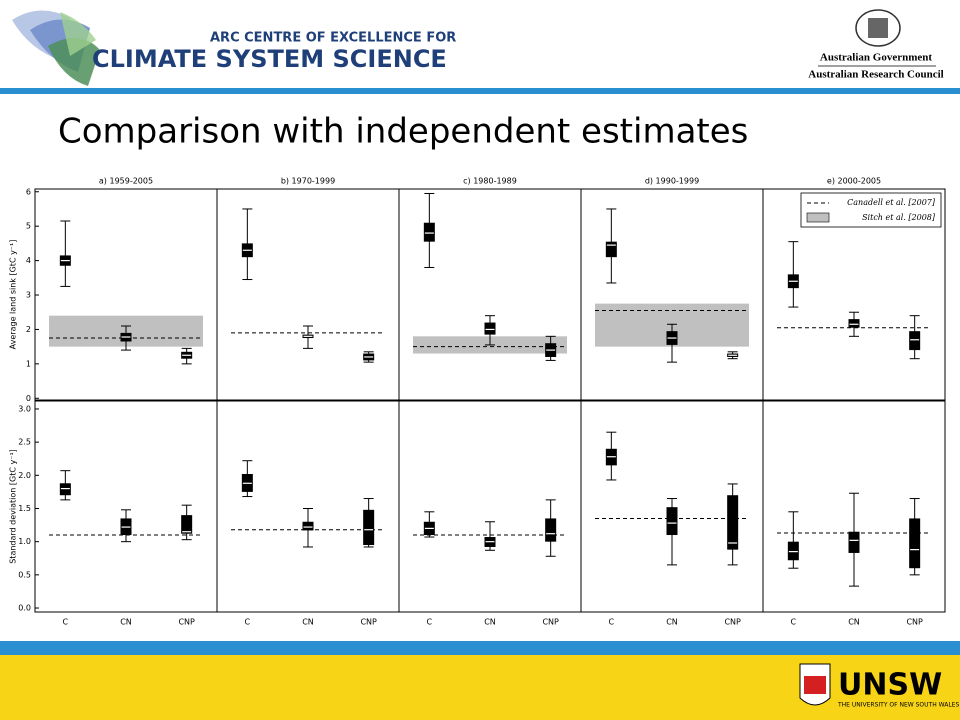 This screenshot has height=720, width=960. Describe the element at coordinates (24, 574) in the screenshot. I see `y-tick-label: 0.5` at that location.